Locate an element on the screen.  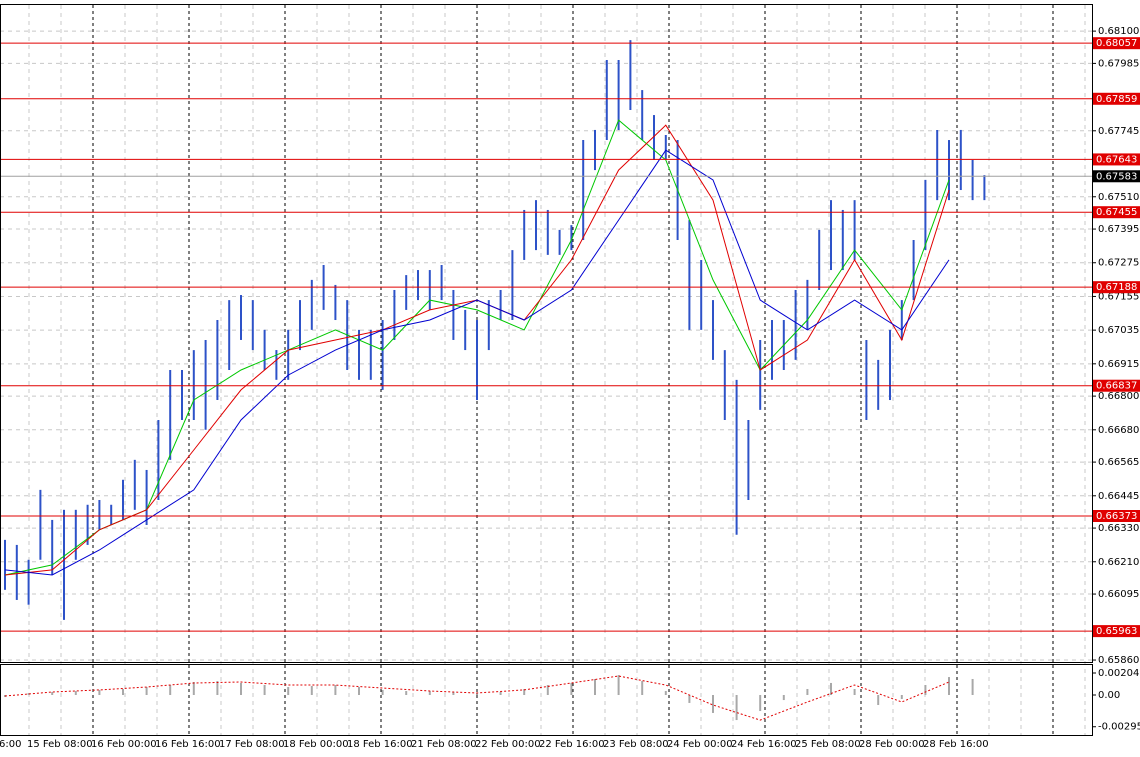
x-tick-label: 18 Feb 00:00 is located at coordinates (316, 744).